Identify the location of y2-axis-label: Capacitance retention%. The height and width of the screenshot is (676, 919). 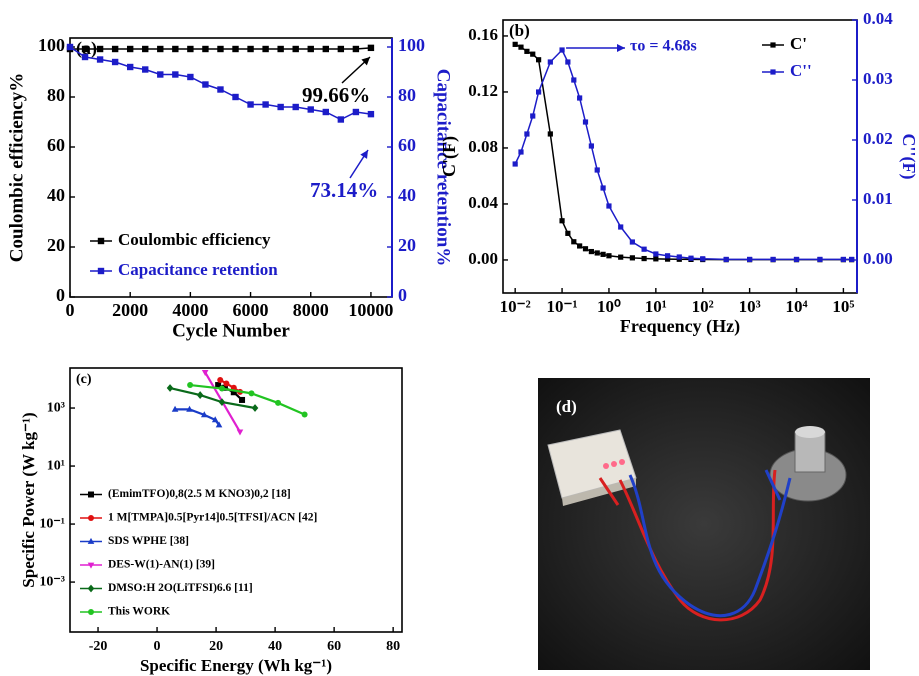
(443, 168).